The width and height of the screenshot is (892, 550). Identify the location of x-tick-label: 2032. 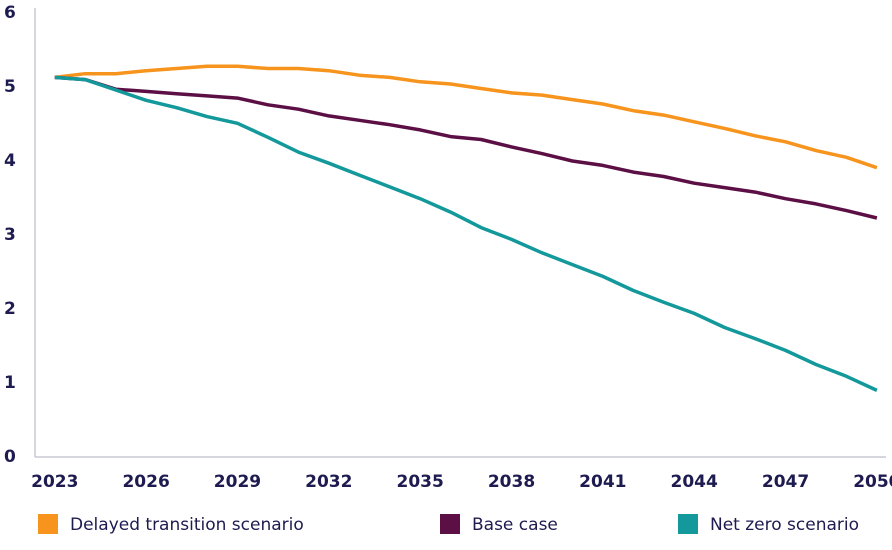
(328, 482).